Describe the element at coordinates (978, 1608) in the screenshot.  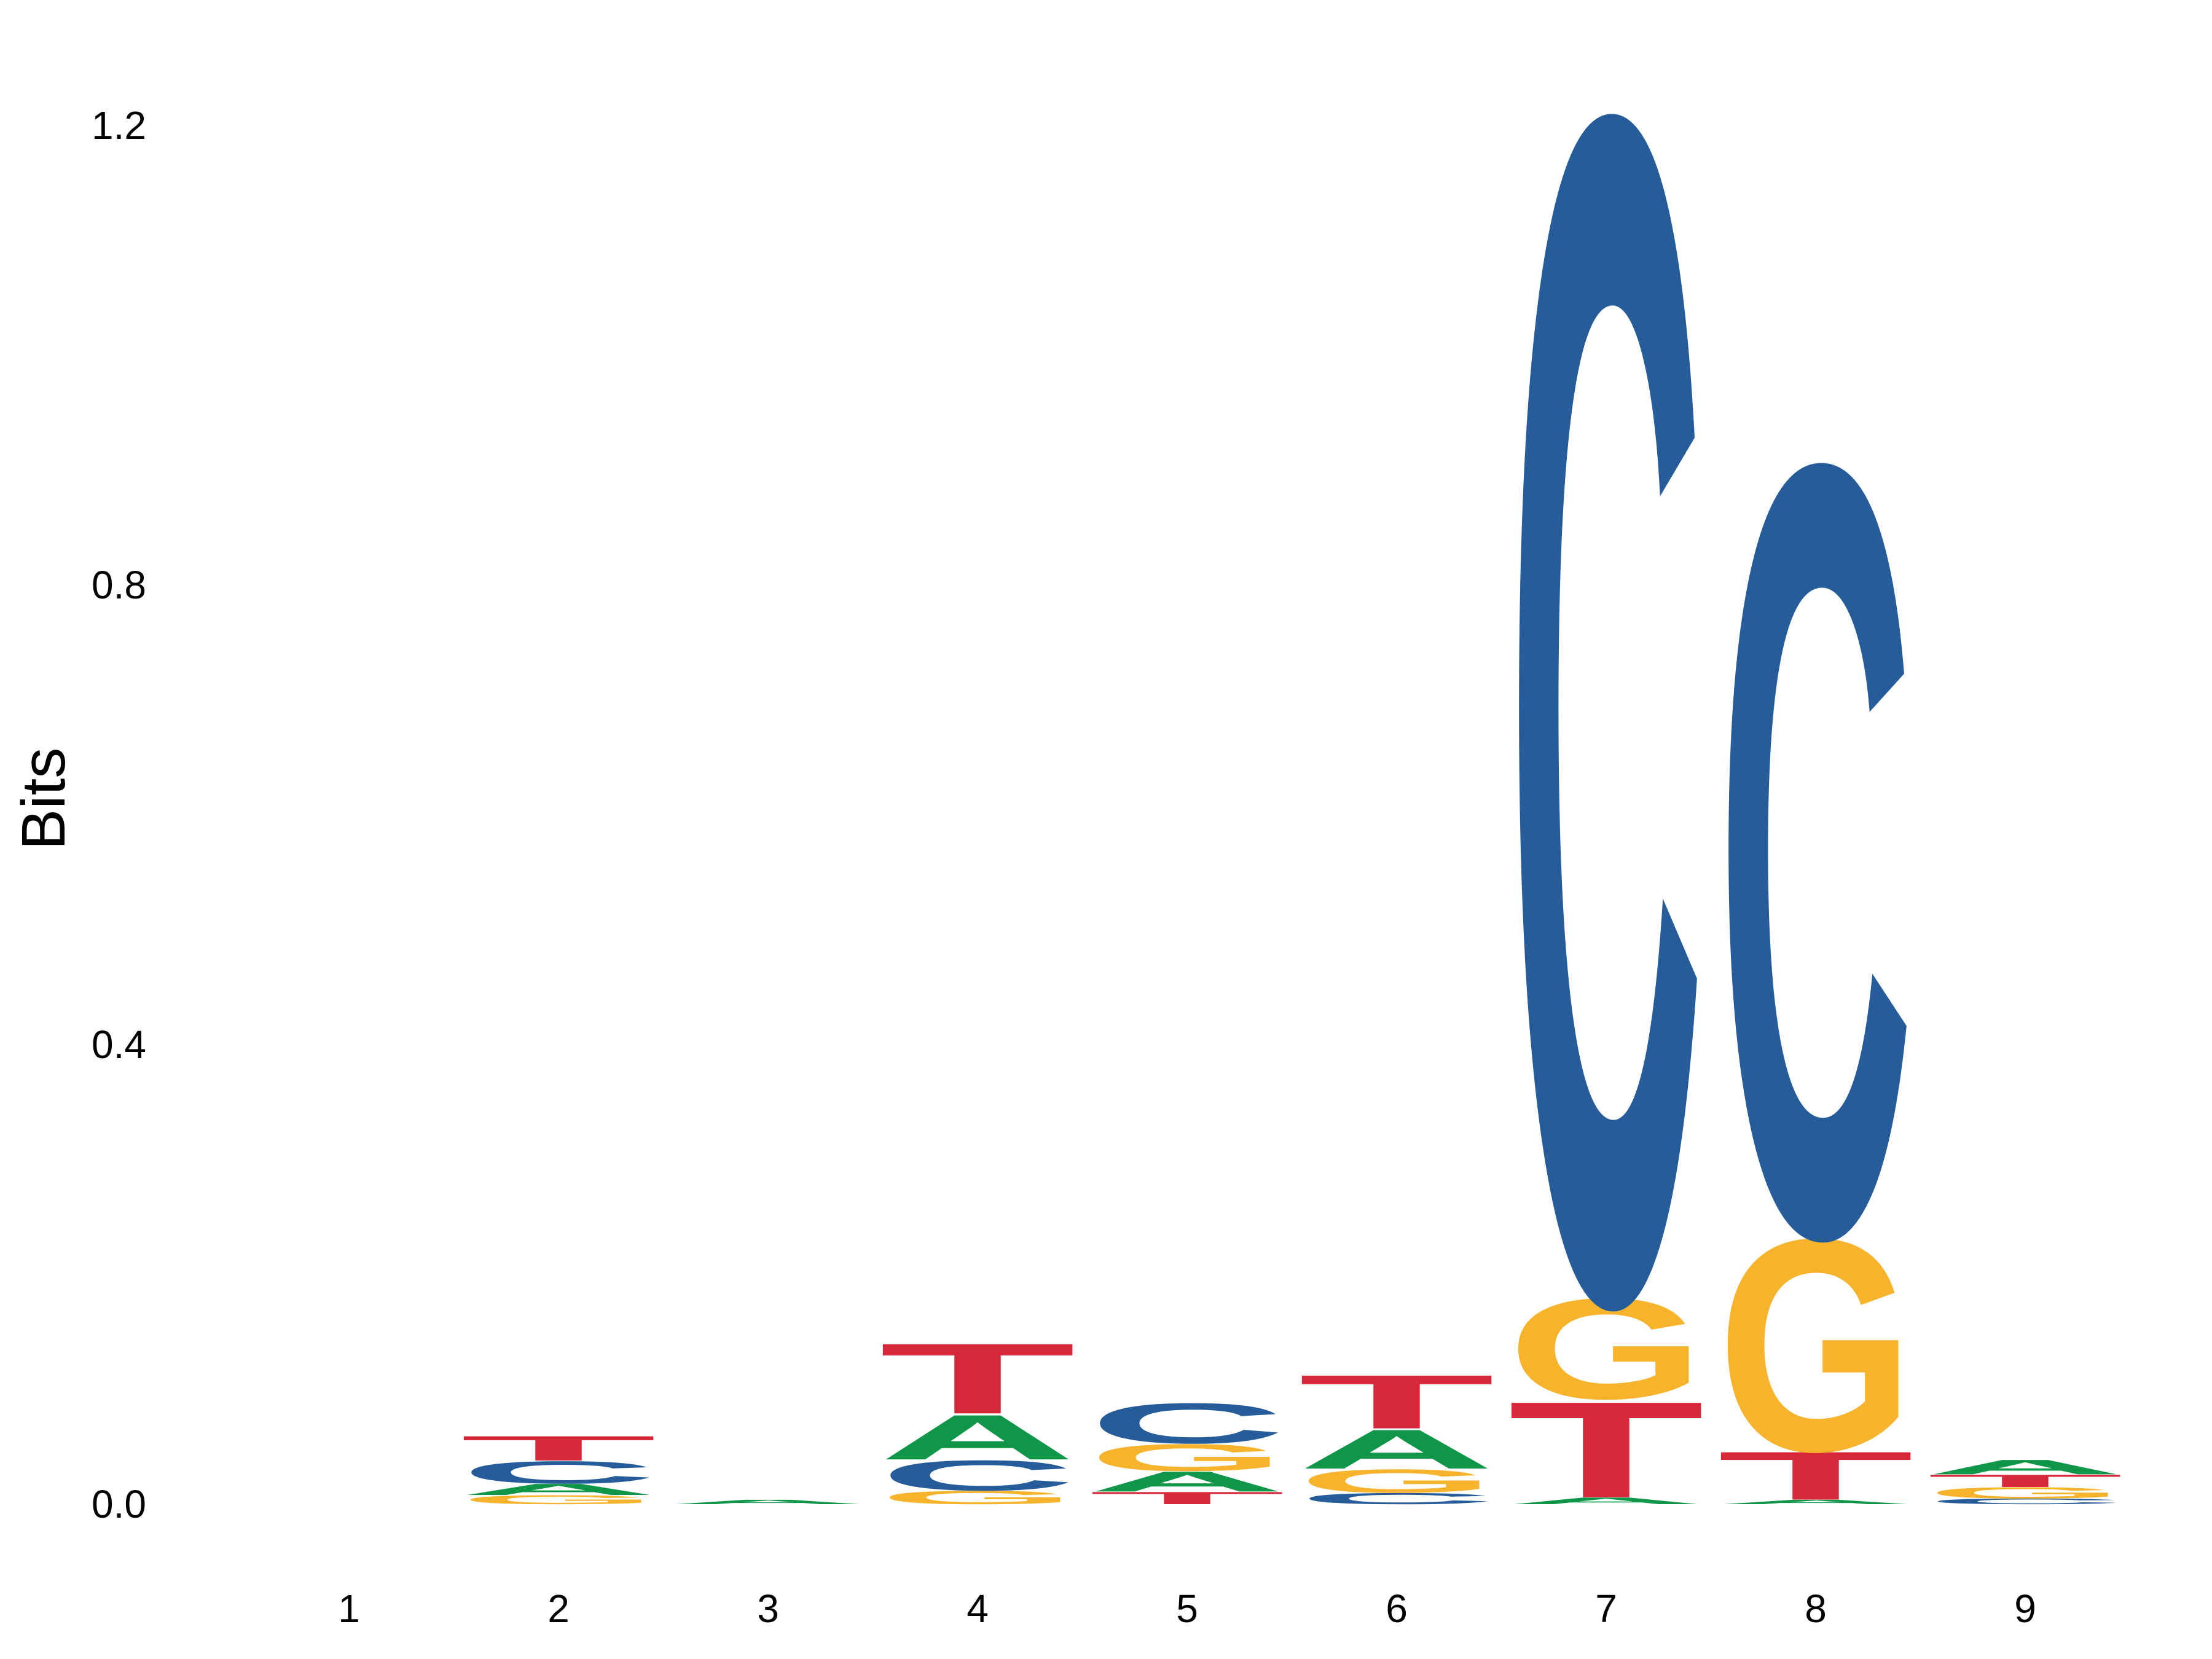
I see `x-tick-label: 4` at that location.